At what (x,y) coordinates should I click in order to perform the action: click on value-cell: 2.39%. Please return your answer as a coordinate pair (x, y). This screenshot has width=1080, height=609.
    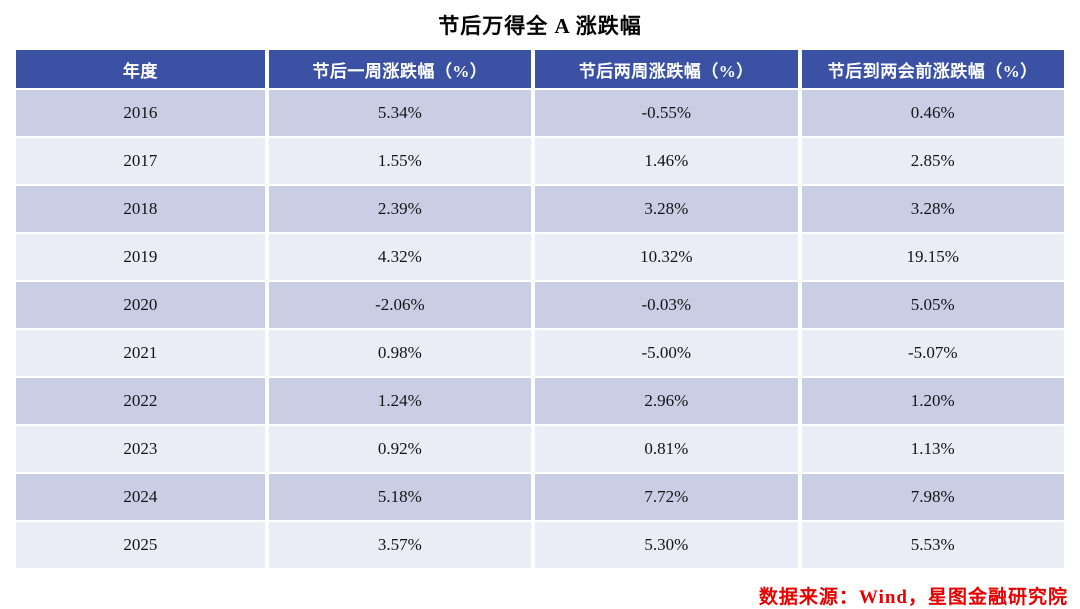
    Looking at the image, I should click on (400, 209).